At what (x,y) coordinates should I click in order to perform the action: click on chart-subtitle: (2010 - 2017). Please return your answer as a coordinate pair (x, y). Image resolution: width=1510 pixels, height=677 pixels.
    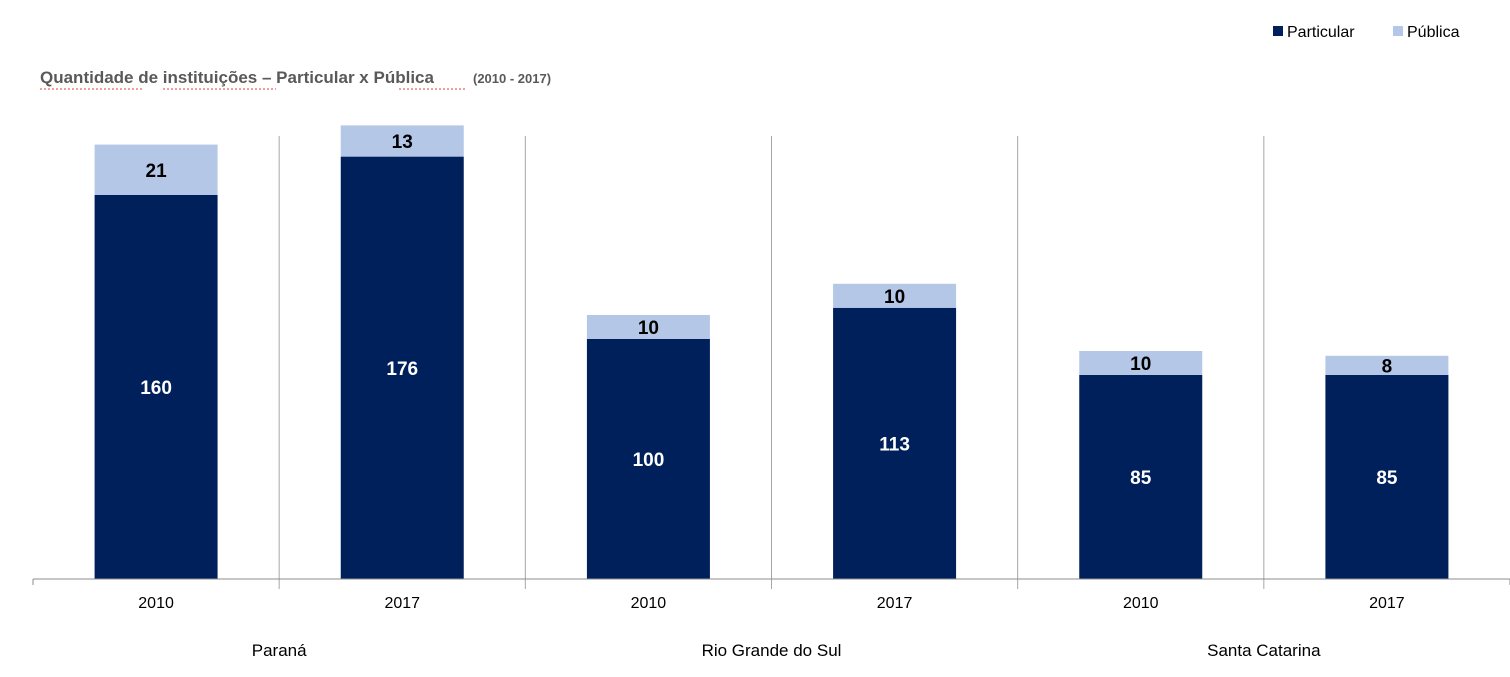
    Looking at the image, I should click on (512, 78).